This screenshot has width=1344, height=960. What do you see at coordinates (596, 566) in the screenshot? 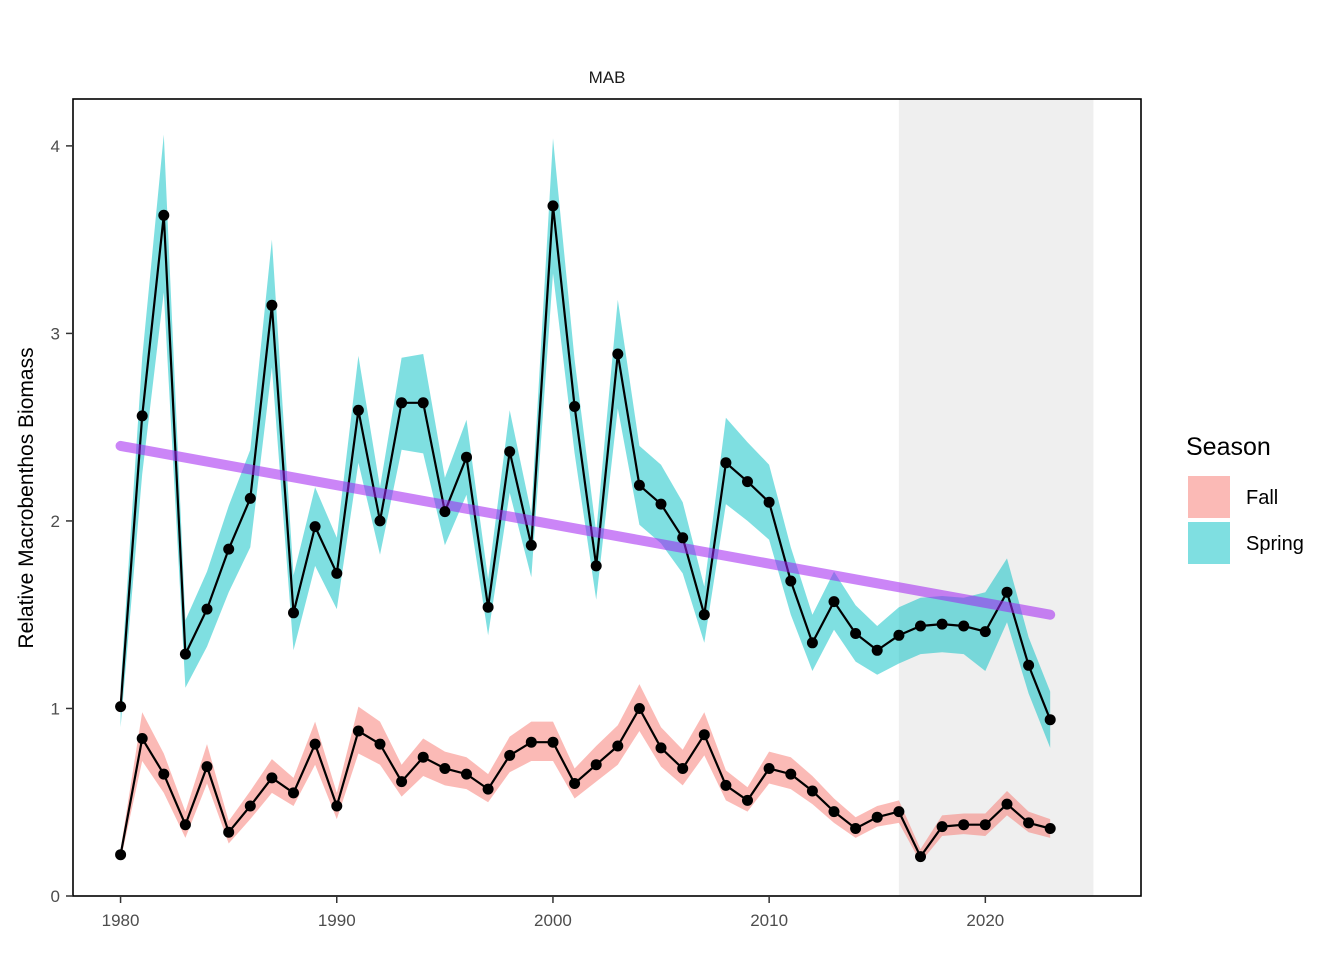
I see `spring-point-2002` at bounding box center [596, 566].